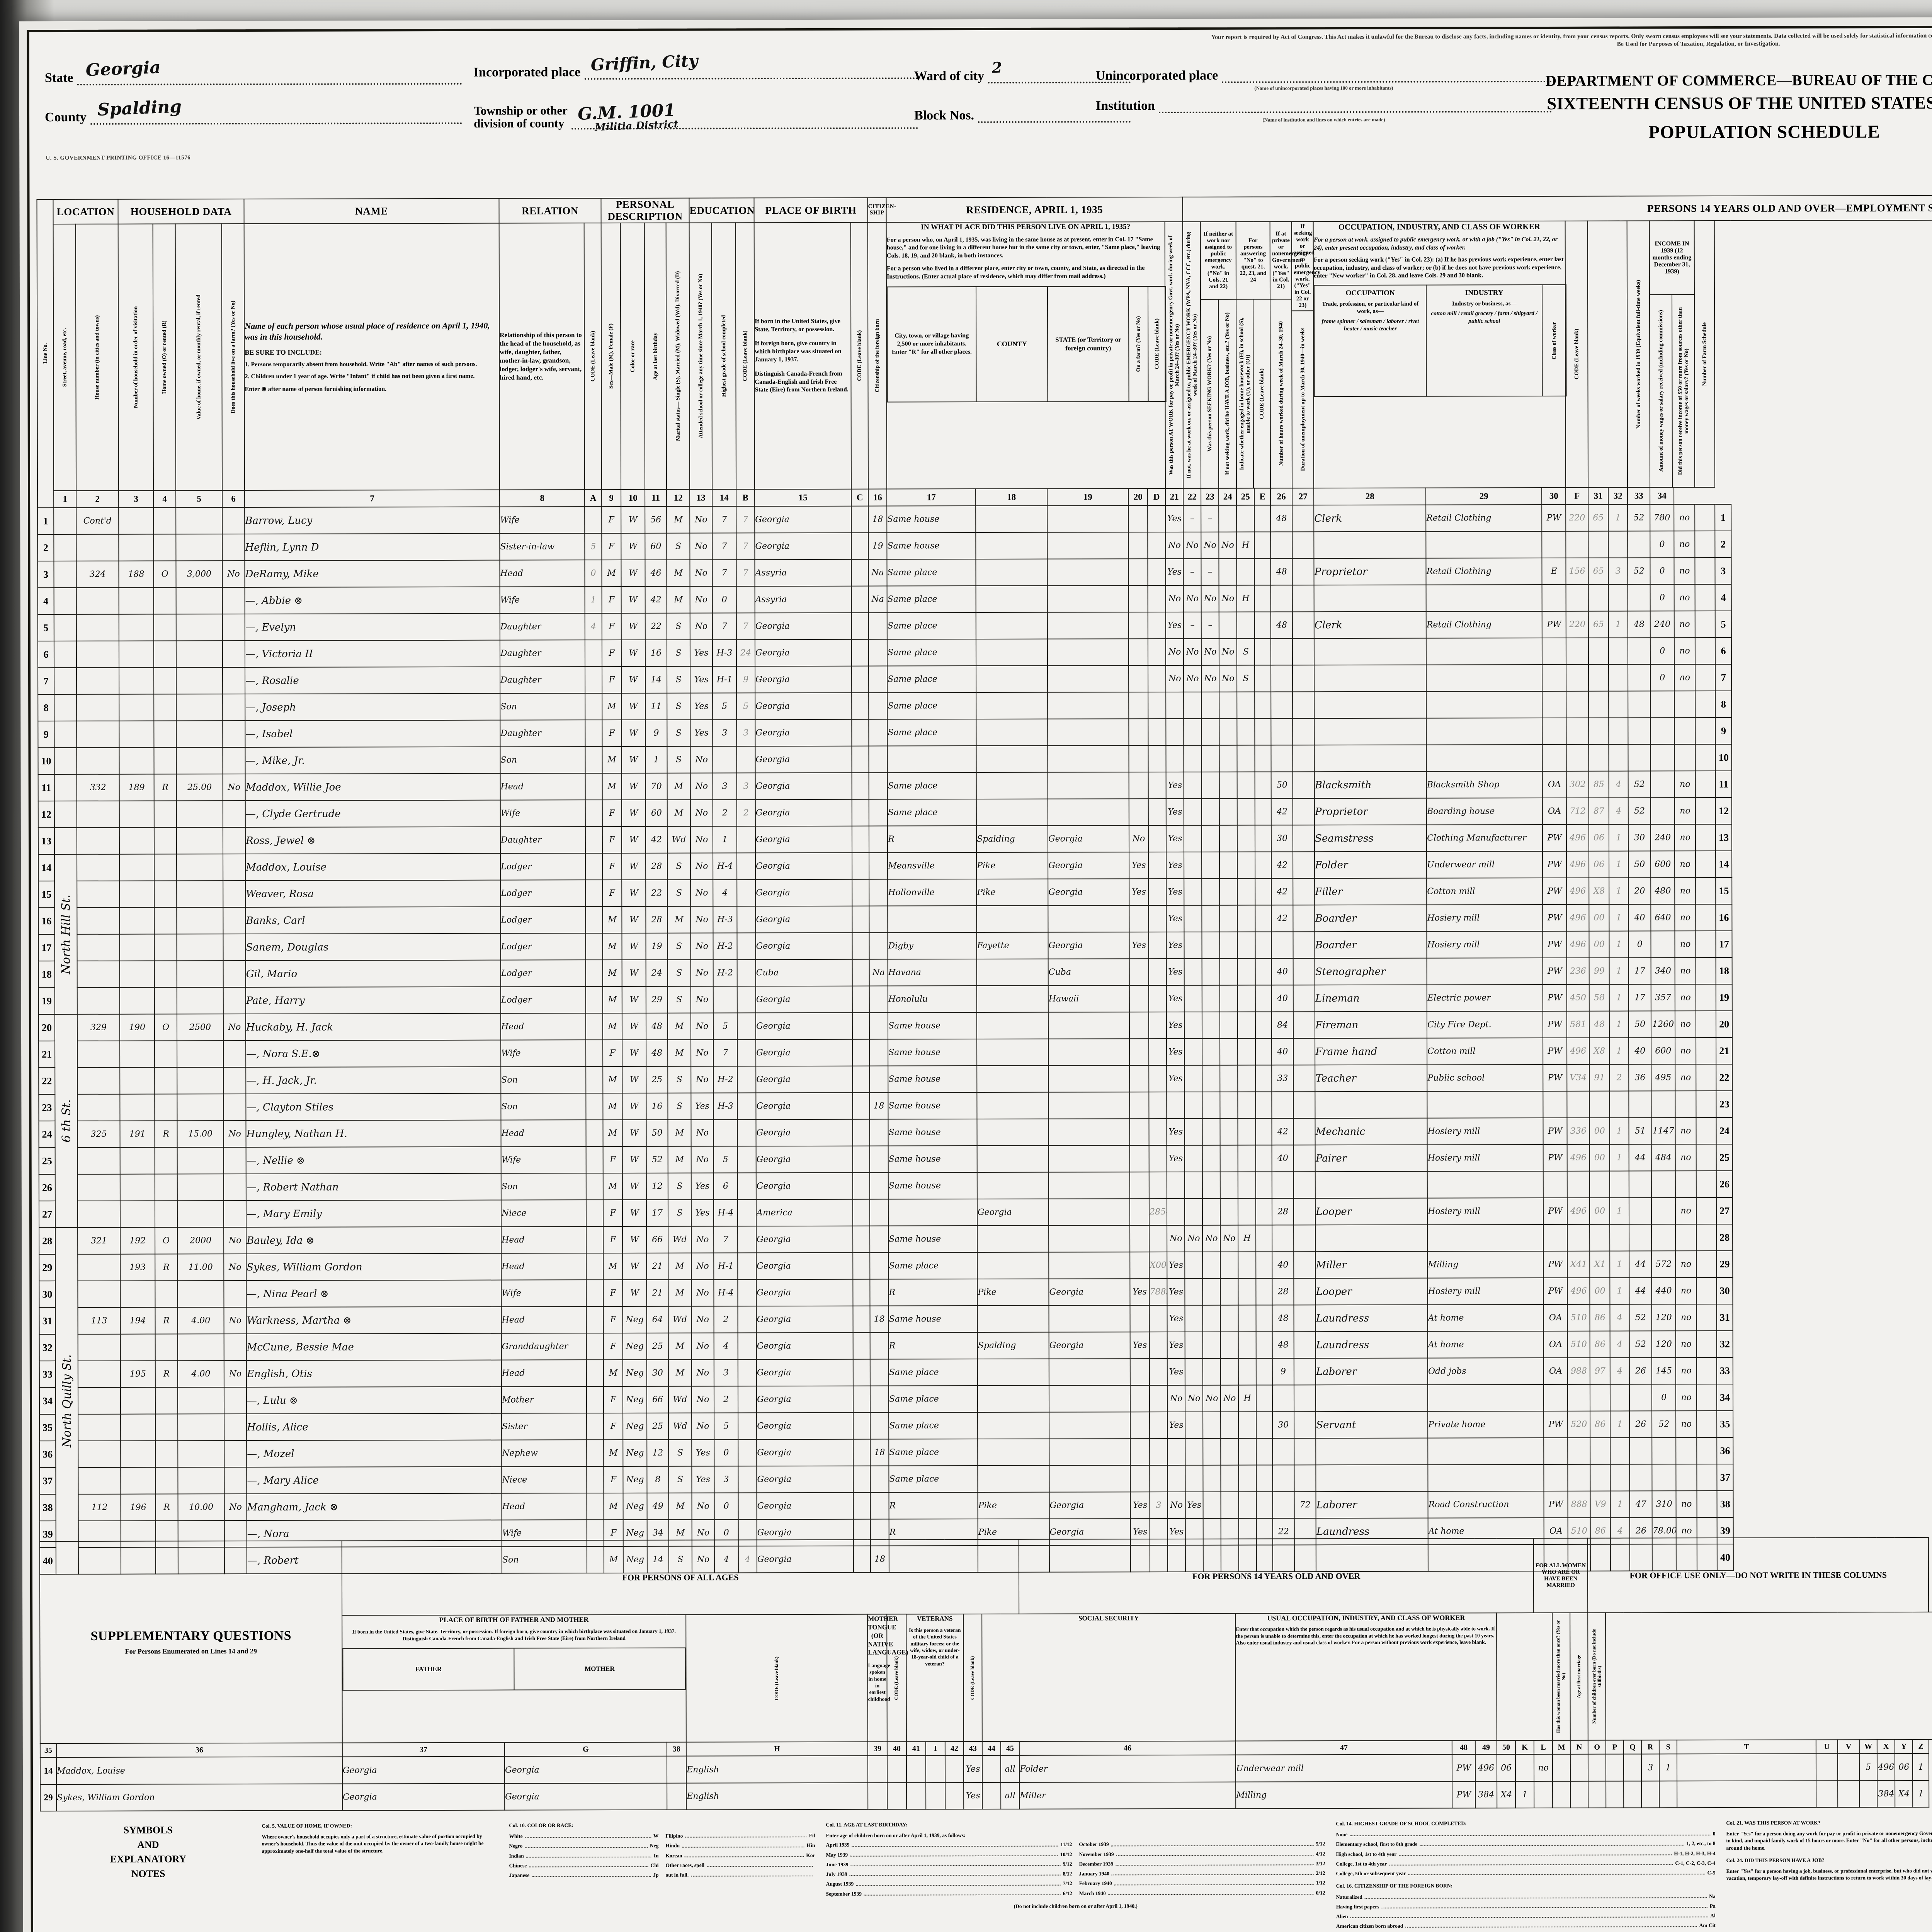  Describe the element at coordinates (1139, 999) in the screenshot. I see `cell-r20` at that location.